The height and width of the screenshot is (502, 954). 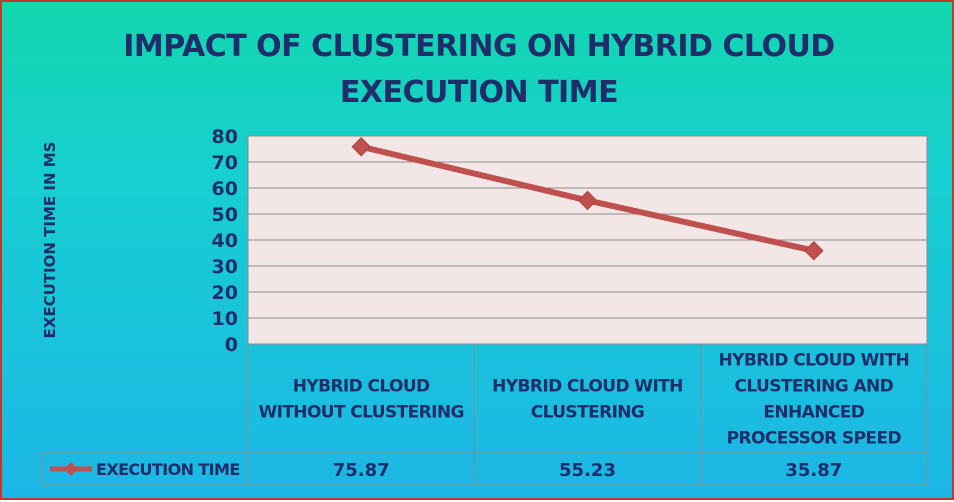 What do you see at coordinates (587, 470) in the screenshot?
I see `data-table-value: 55.23` at bounding box center [587, 470].